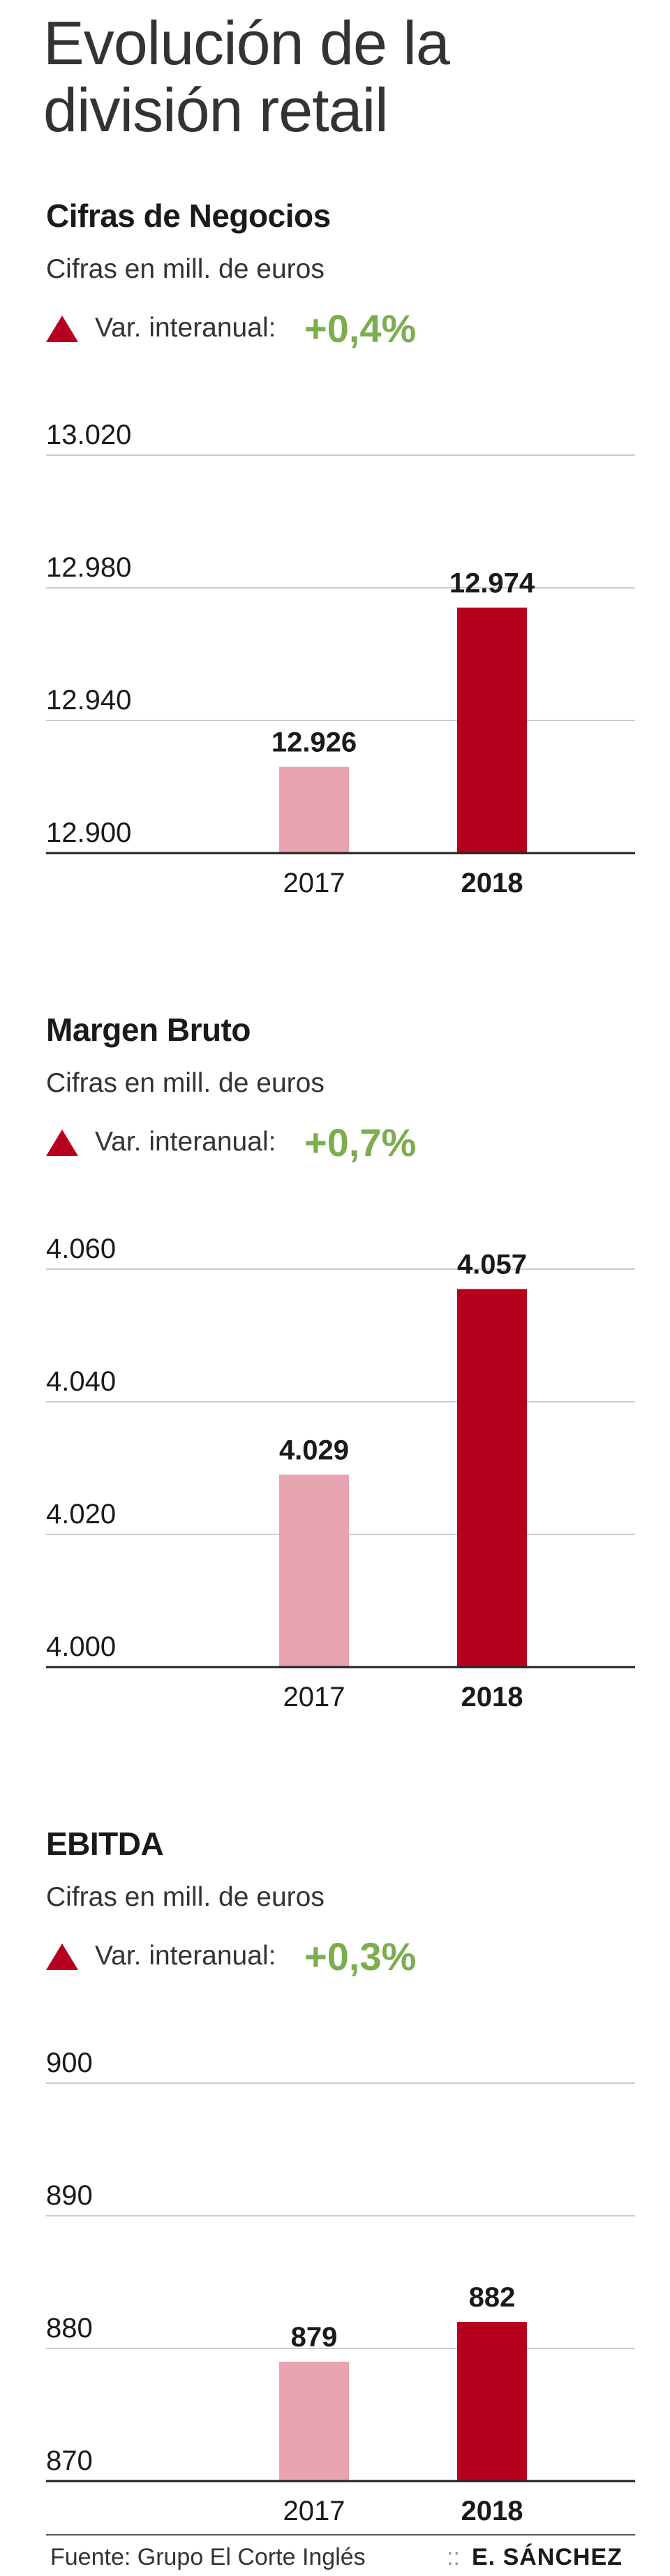 This screenshot has width=670, height=2576. I want to click on footer-author: E. SÁNCHEZ, so click(547, 2557).